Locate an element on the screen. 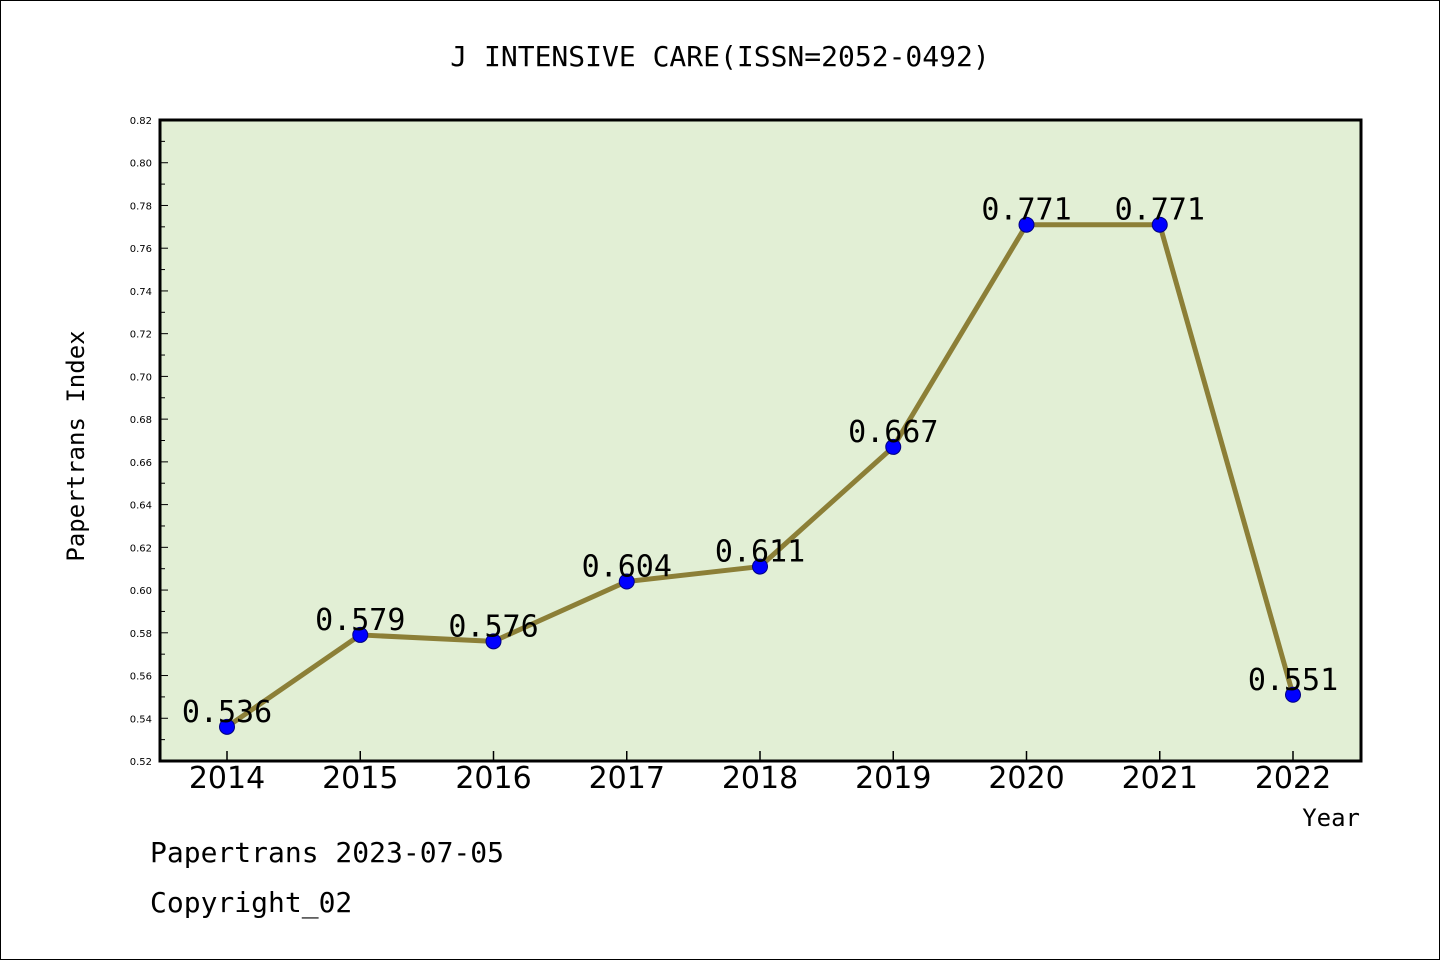 This screenshot has height=960, width=1440. y-tick-label: 0.80 is located at coordinates (141, 164).